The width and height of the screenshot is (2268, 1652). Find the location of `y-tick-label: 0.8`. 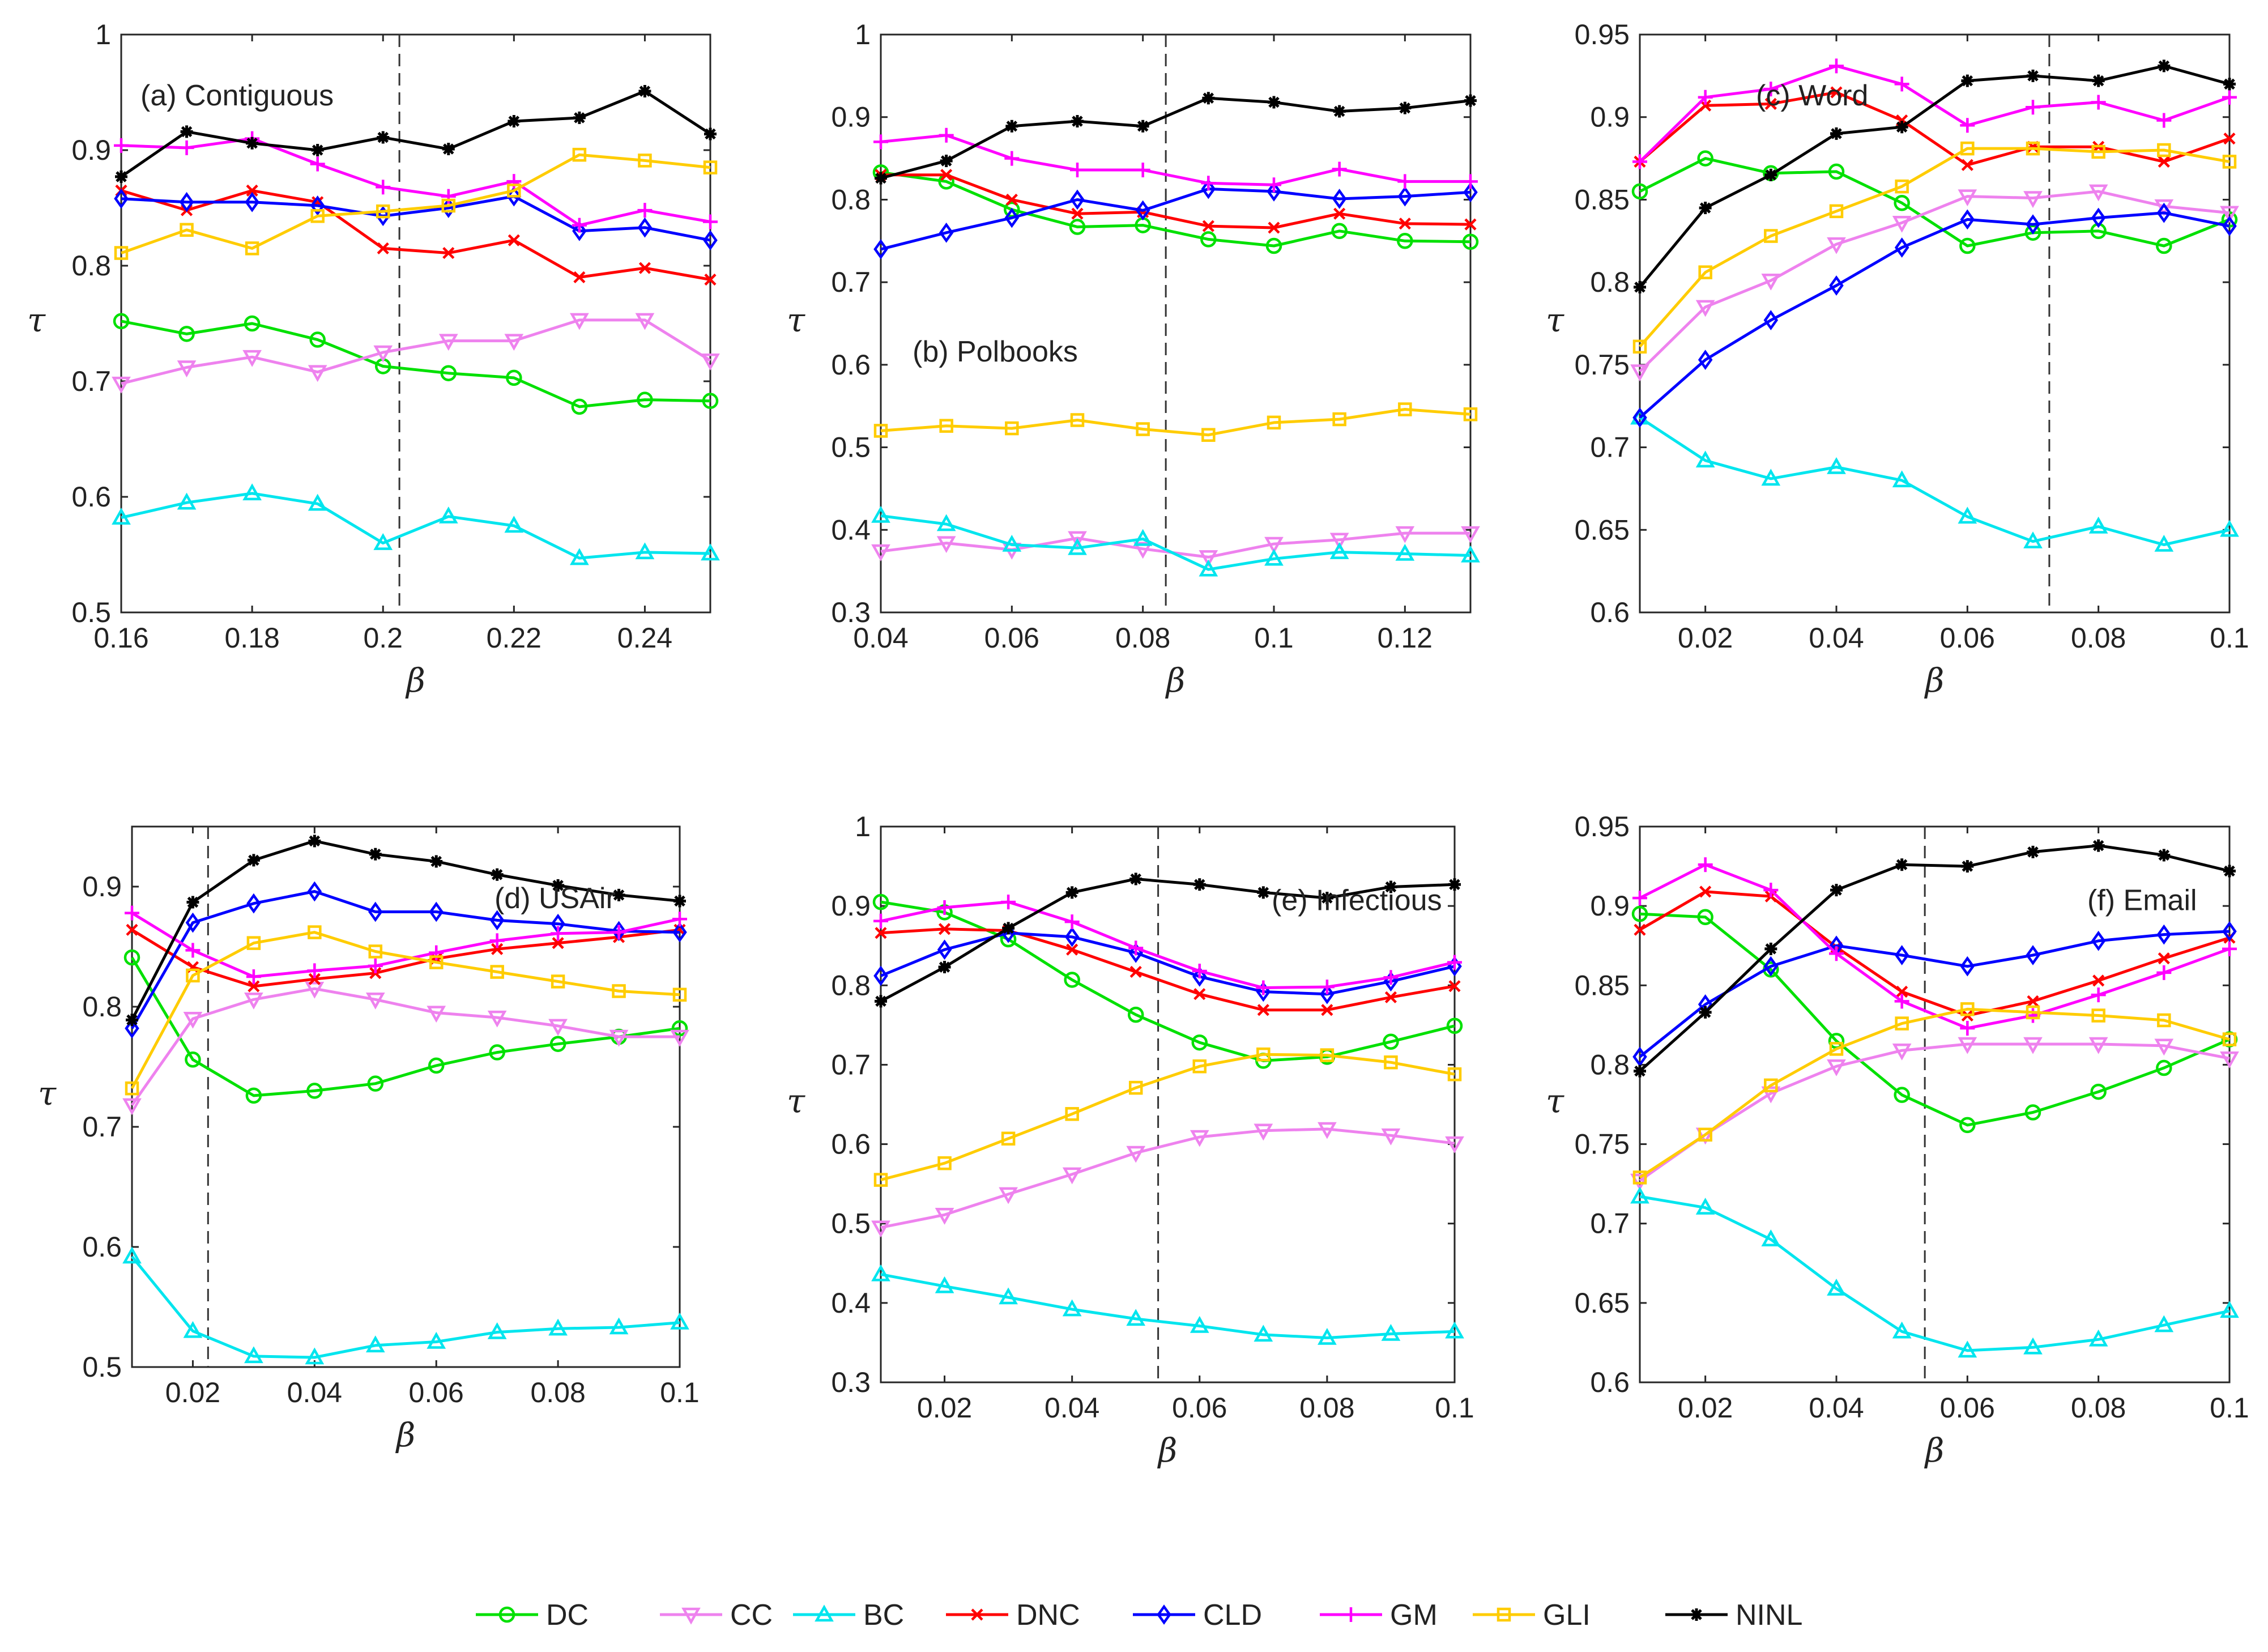

y-tick-label: 0.8 is located at coordinates (102, 1007).